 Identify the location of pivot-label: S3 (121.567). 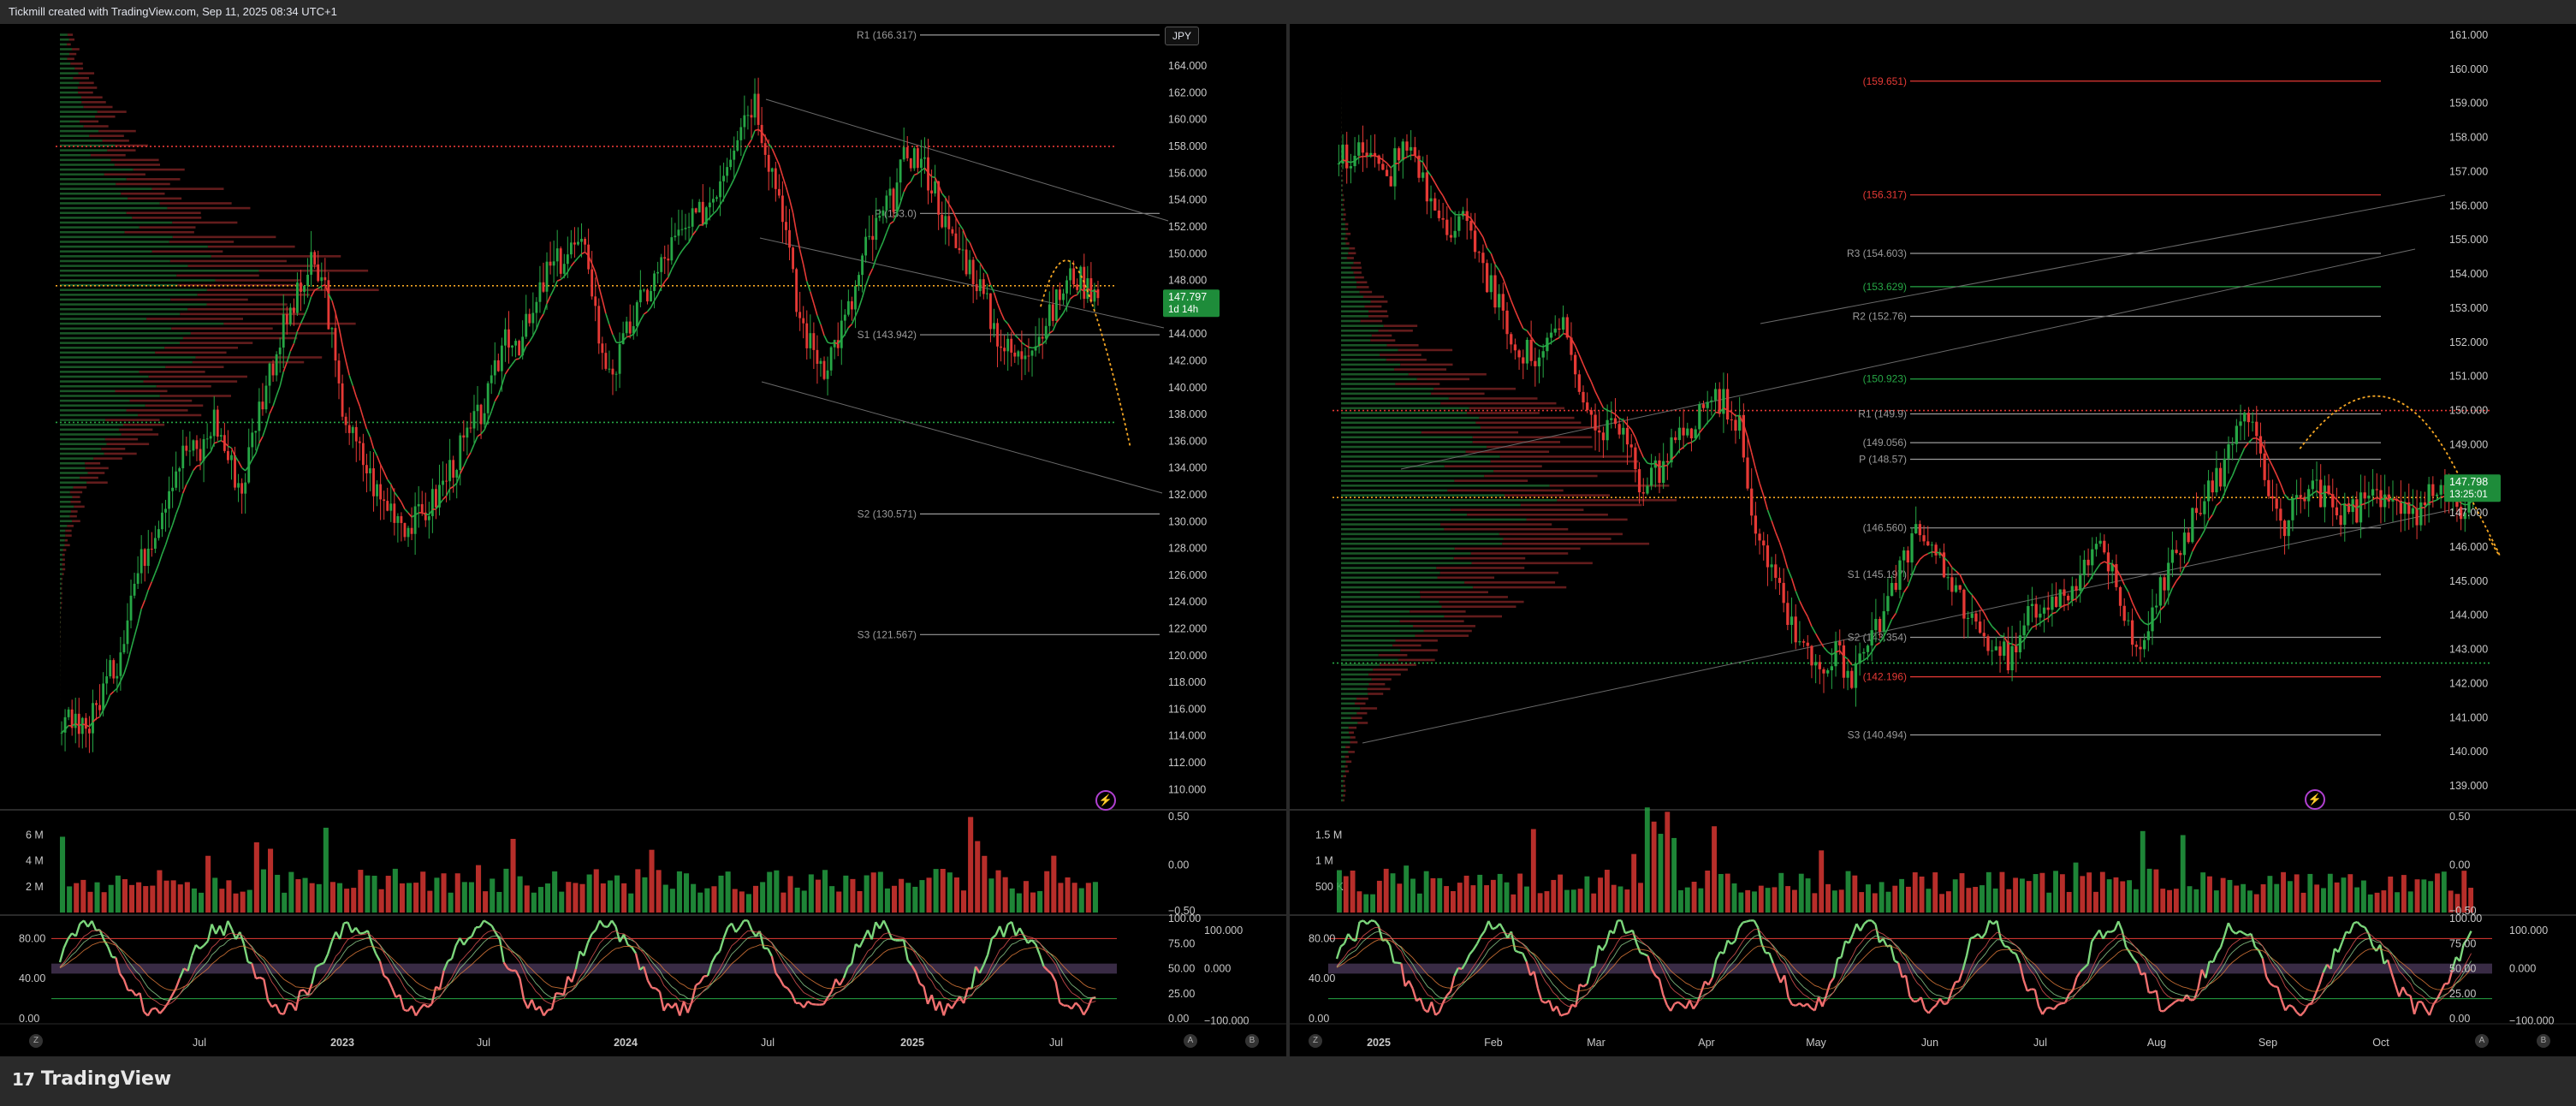
(887, 634).